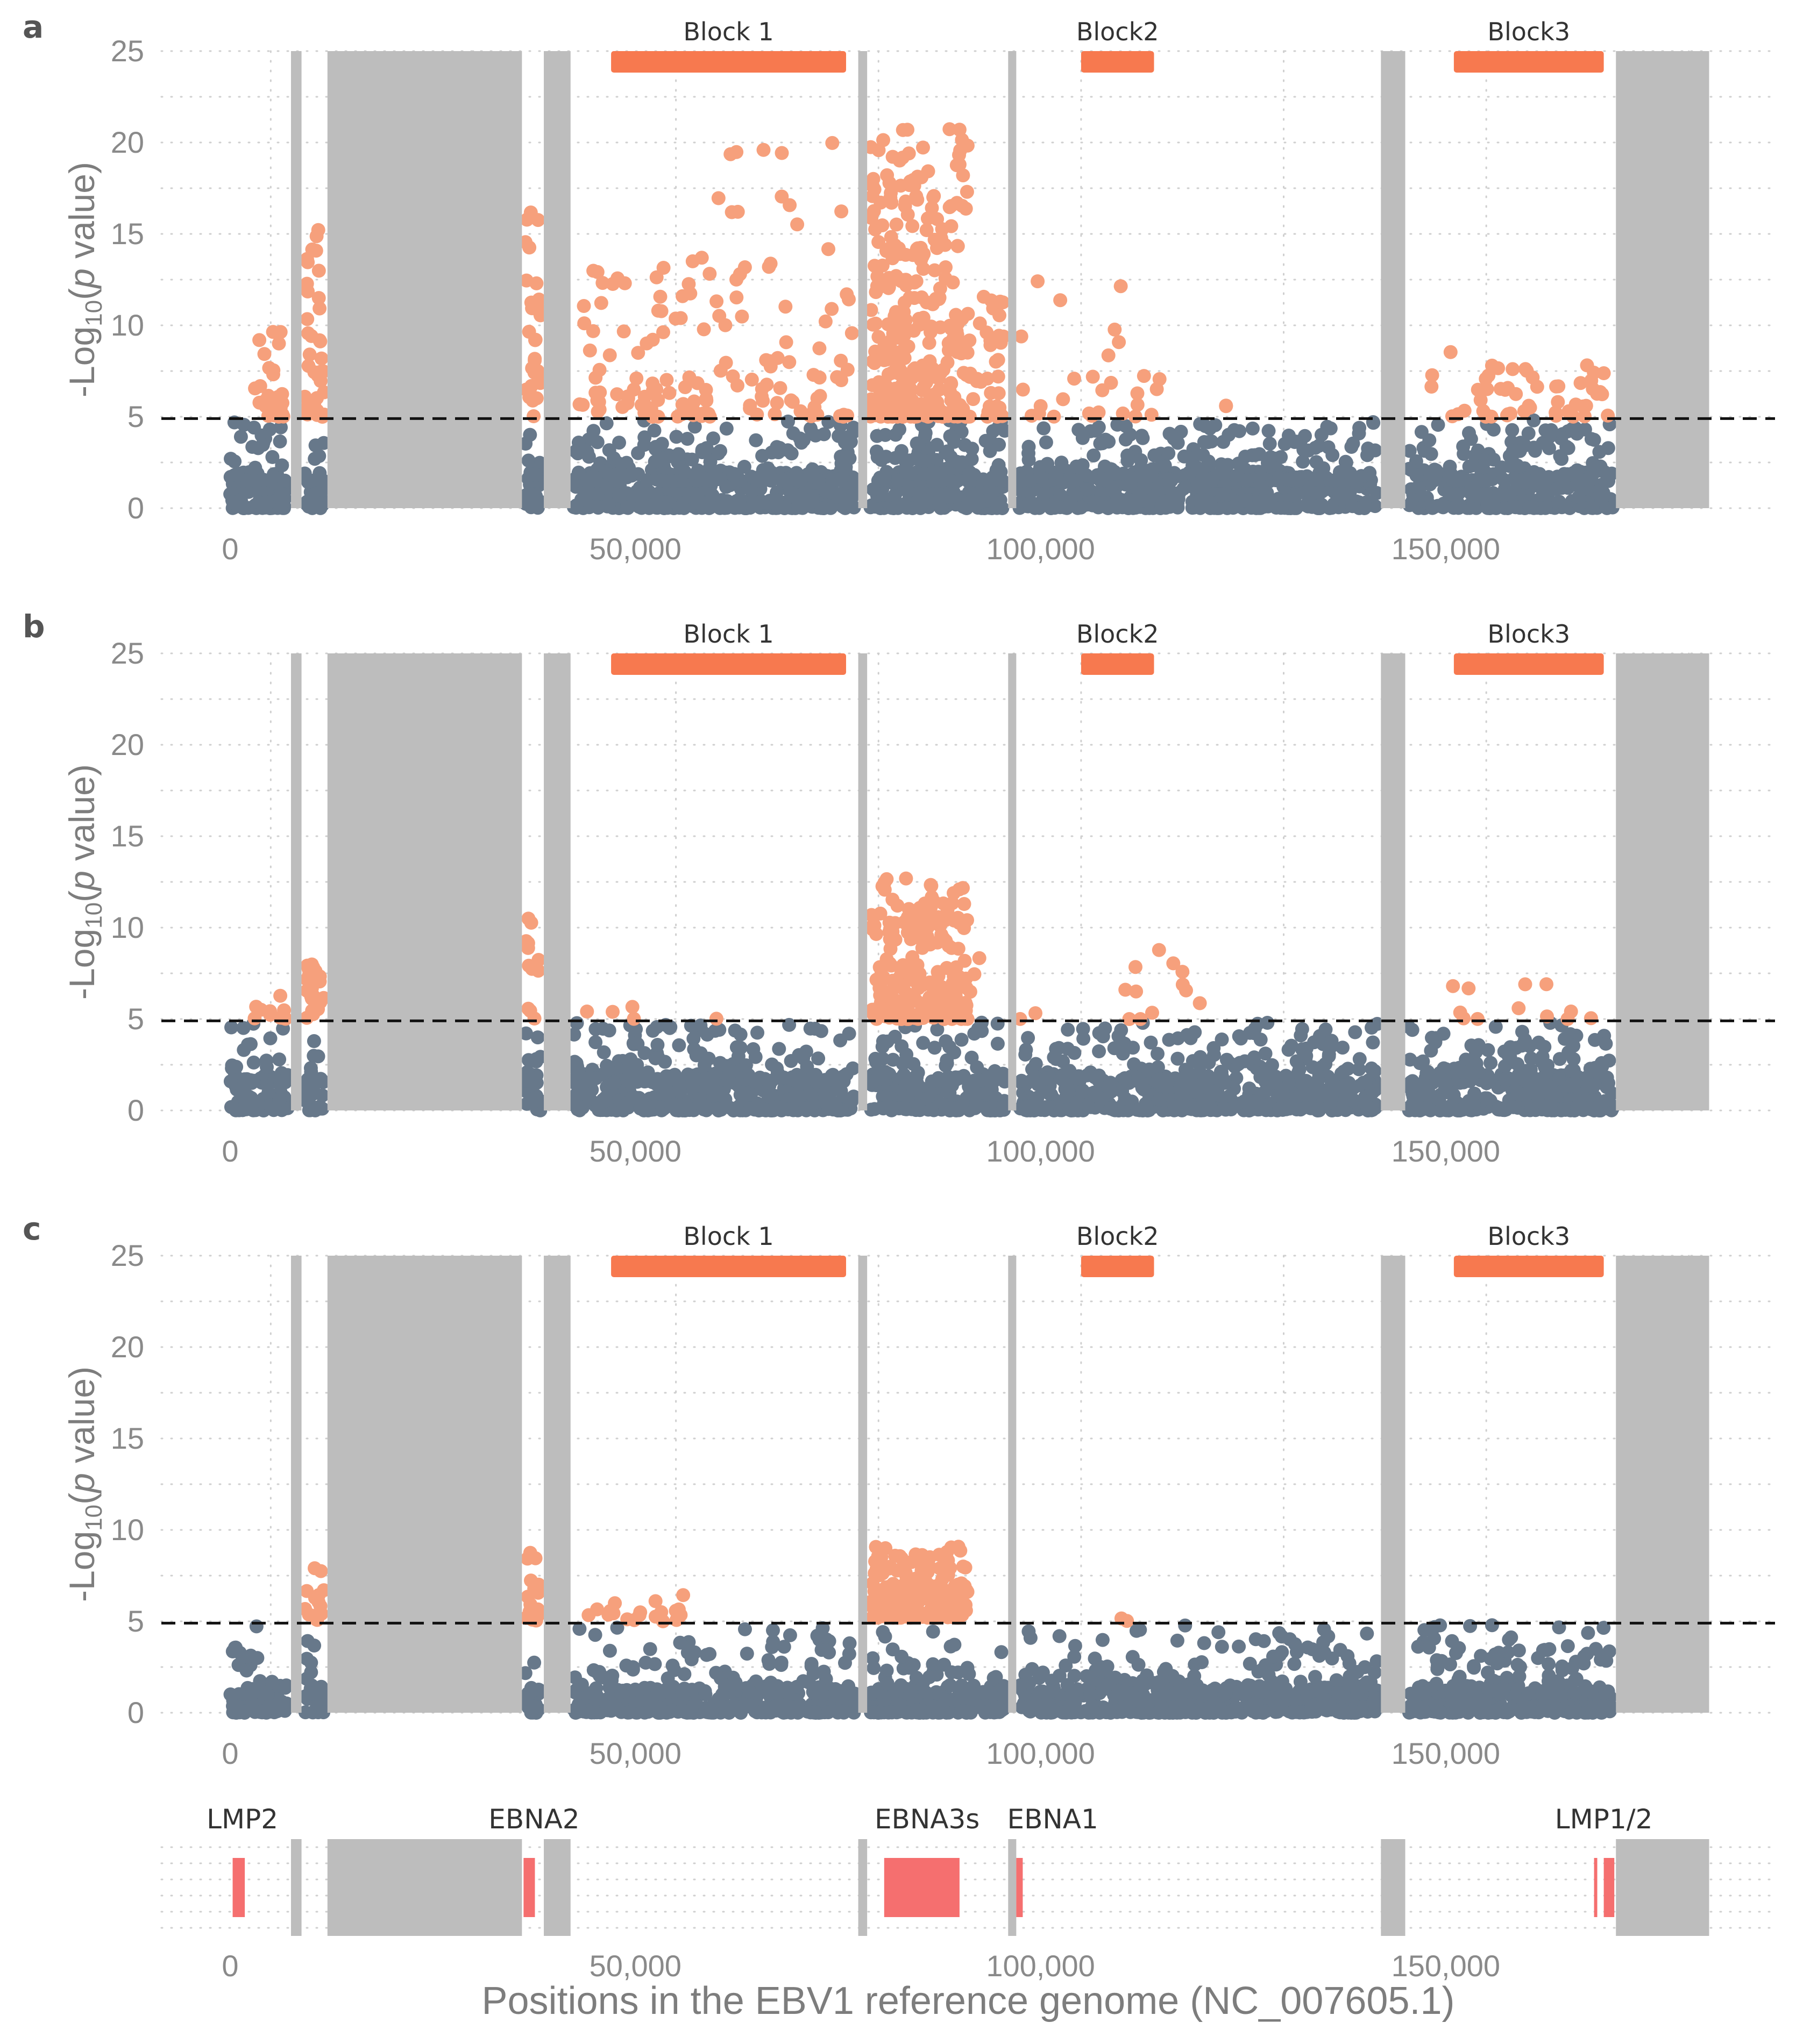  I want to click on x-tick-label: 50,000, so click(636, 549).